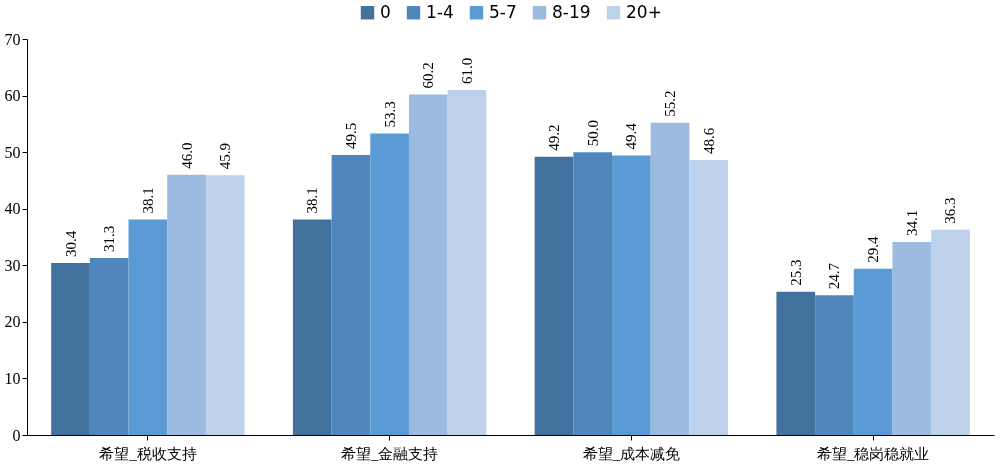 The height and width of the screenshot is (470, 1005). What do you see at coordinates (12, 39) in the screenshot?
I see `y-tick-label: 70` at bounding box center [12, 39].